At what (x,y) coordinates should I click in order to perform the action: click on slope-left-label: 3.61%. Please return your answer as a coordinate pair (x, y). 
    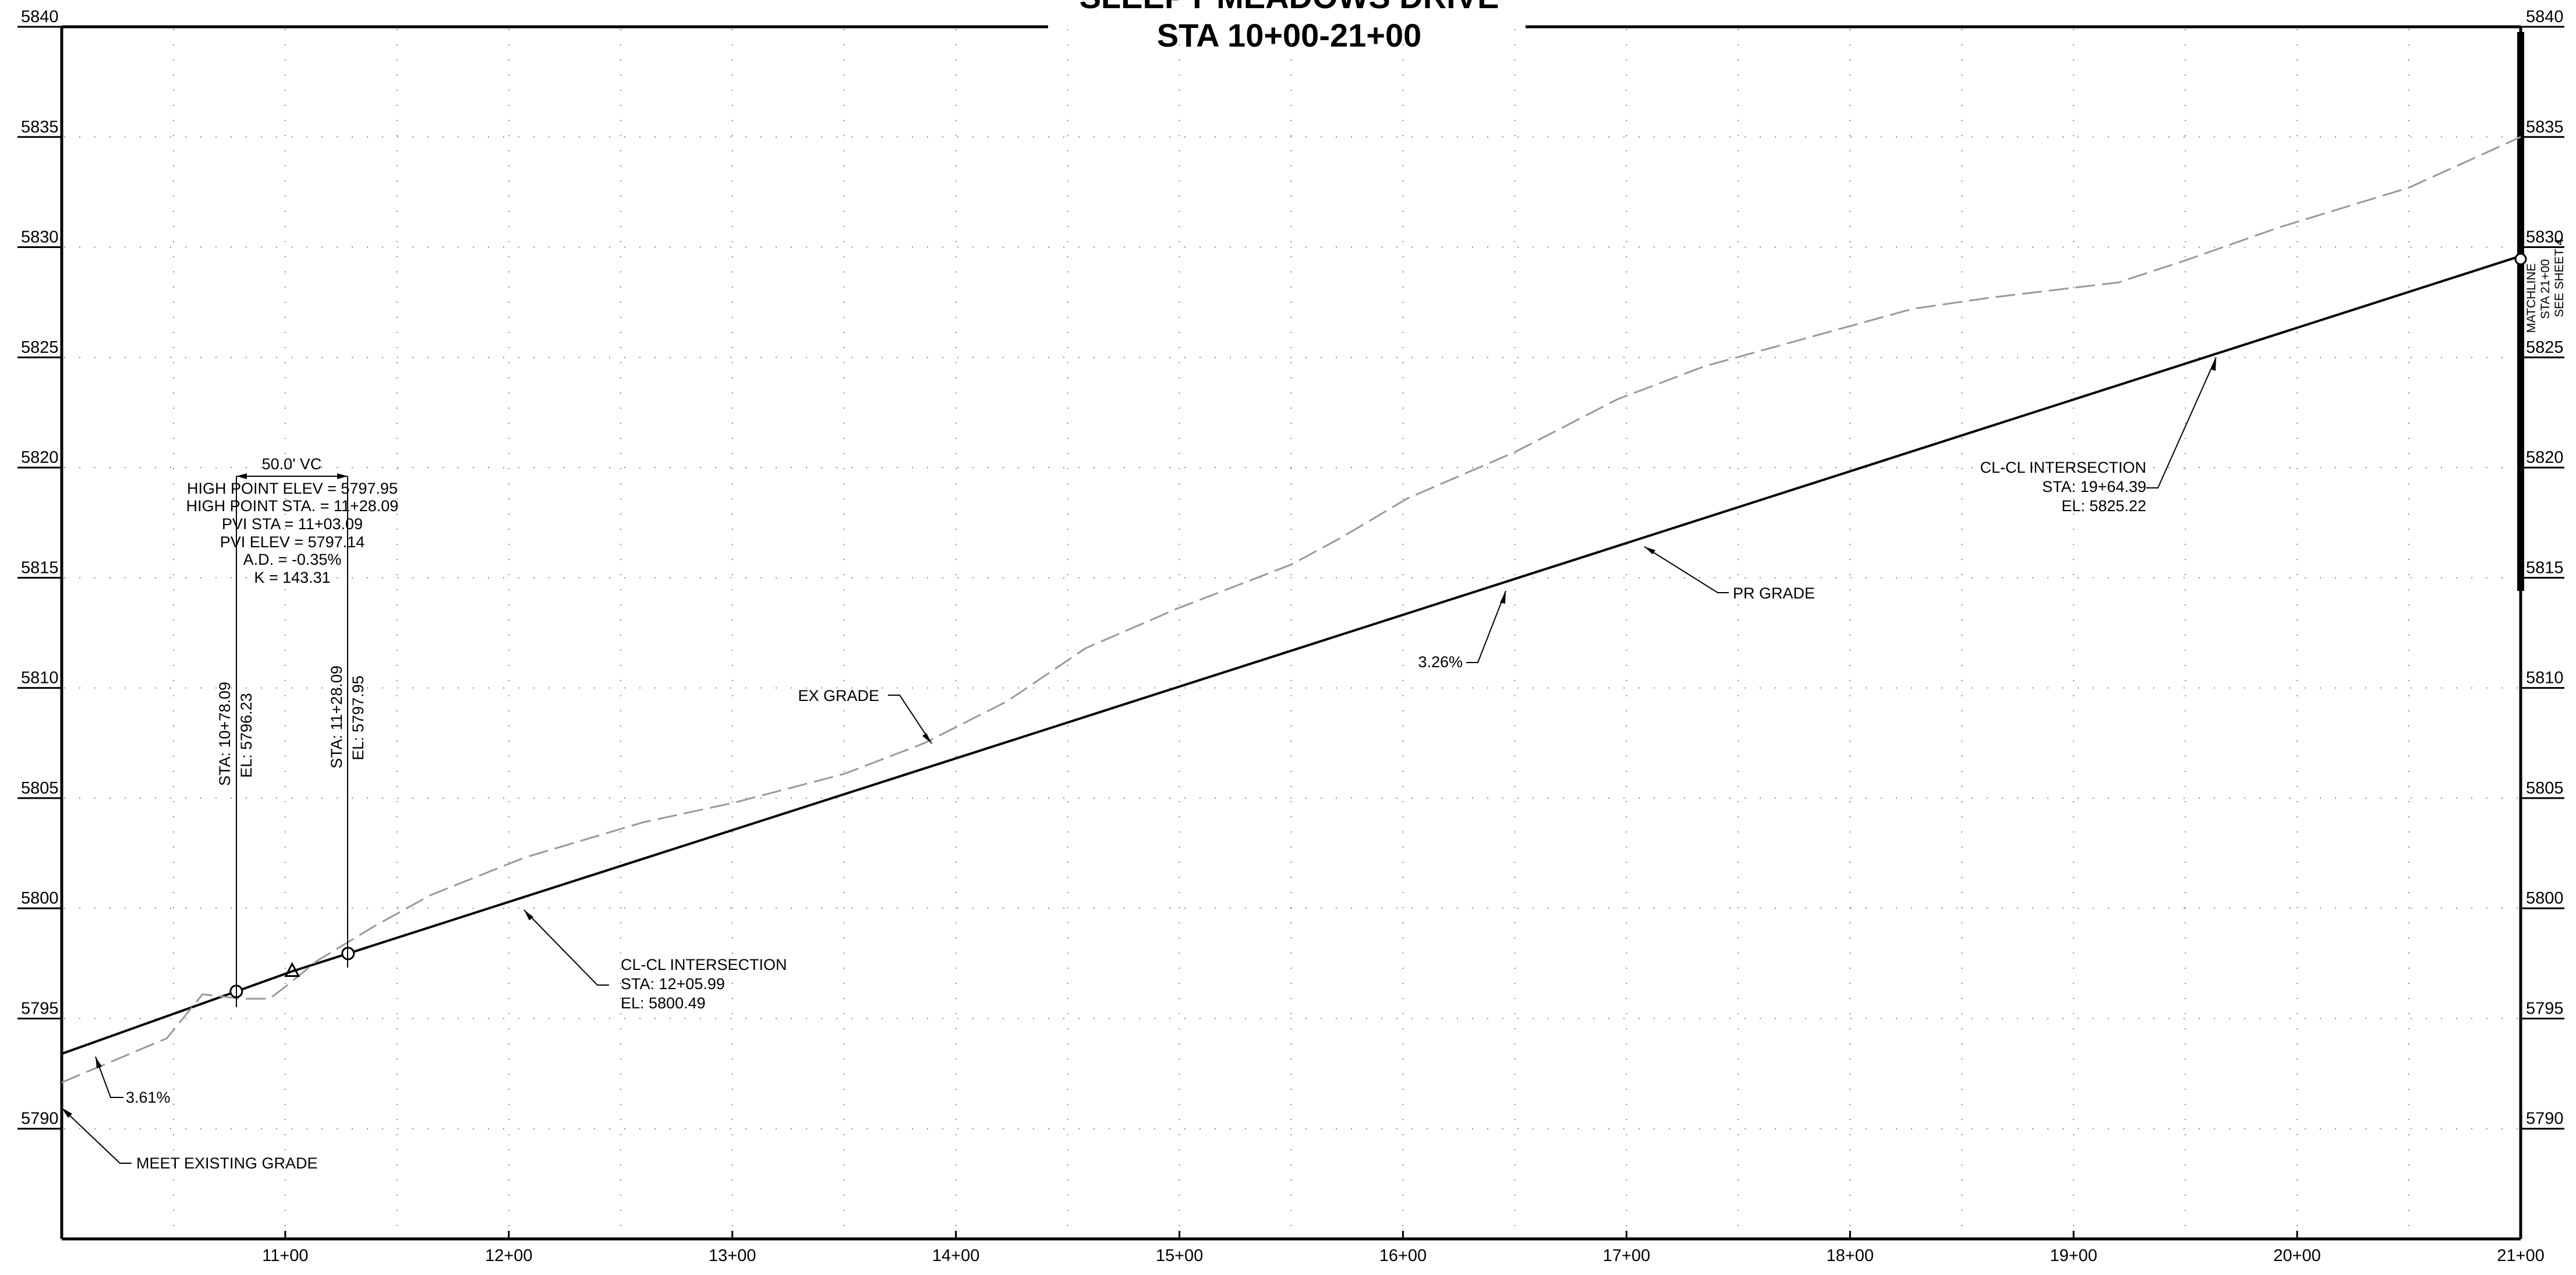
    Looking at the image, I should click on (148, 1097).